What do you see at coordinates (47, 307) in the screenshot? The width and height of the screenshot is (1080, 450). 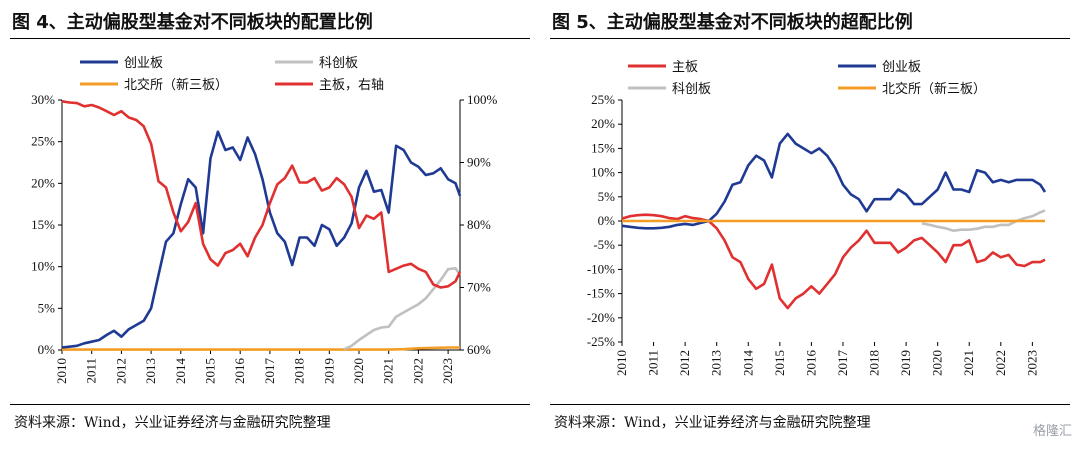 I see `y-tick-label-left: 5%` at bounding box center [47, 307].